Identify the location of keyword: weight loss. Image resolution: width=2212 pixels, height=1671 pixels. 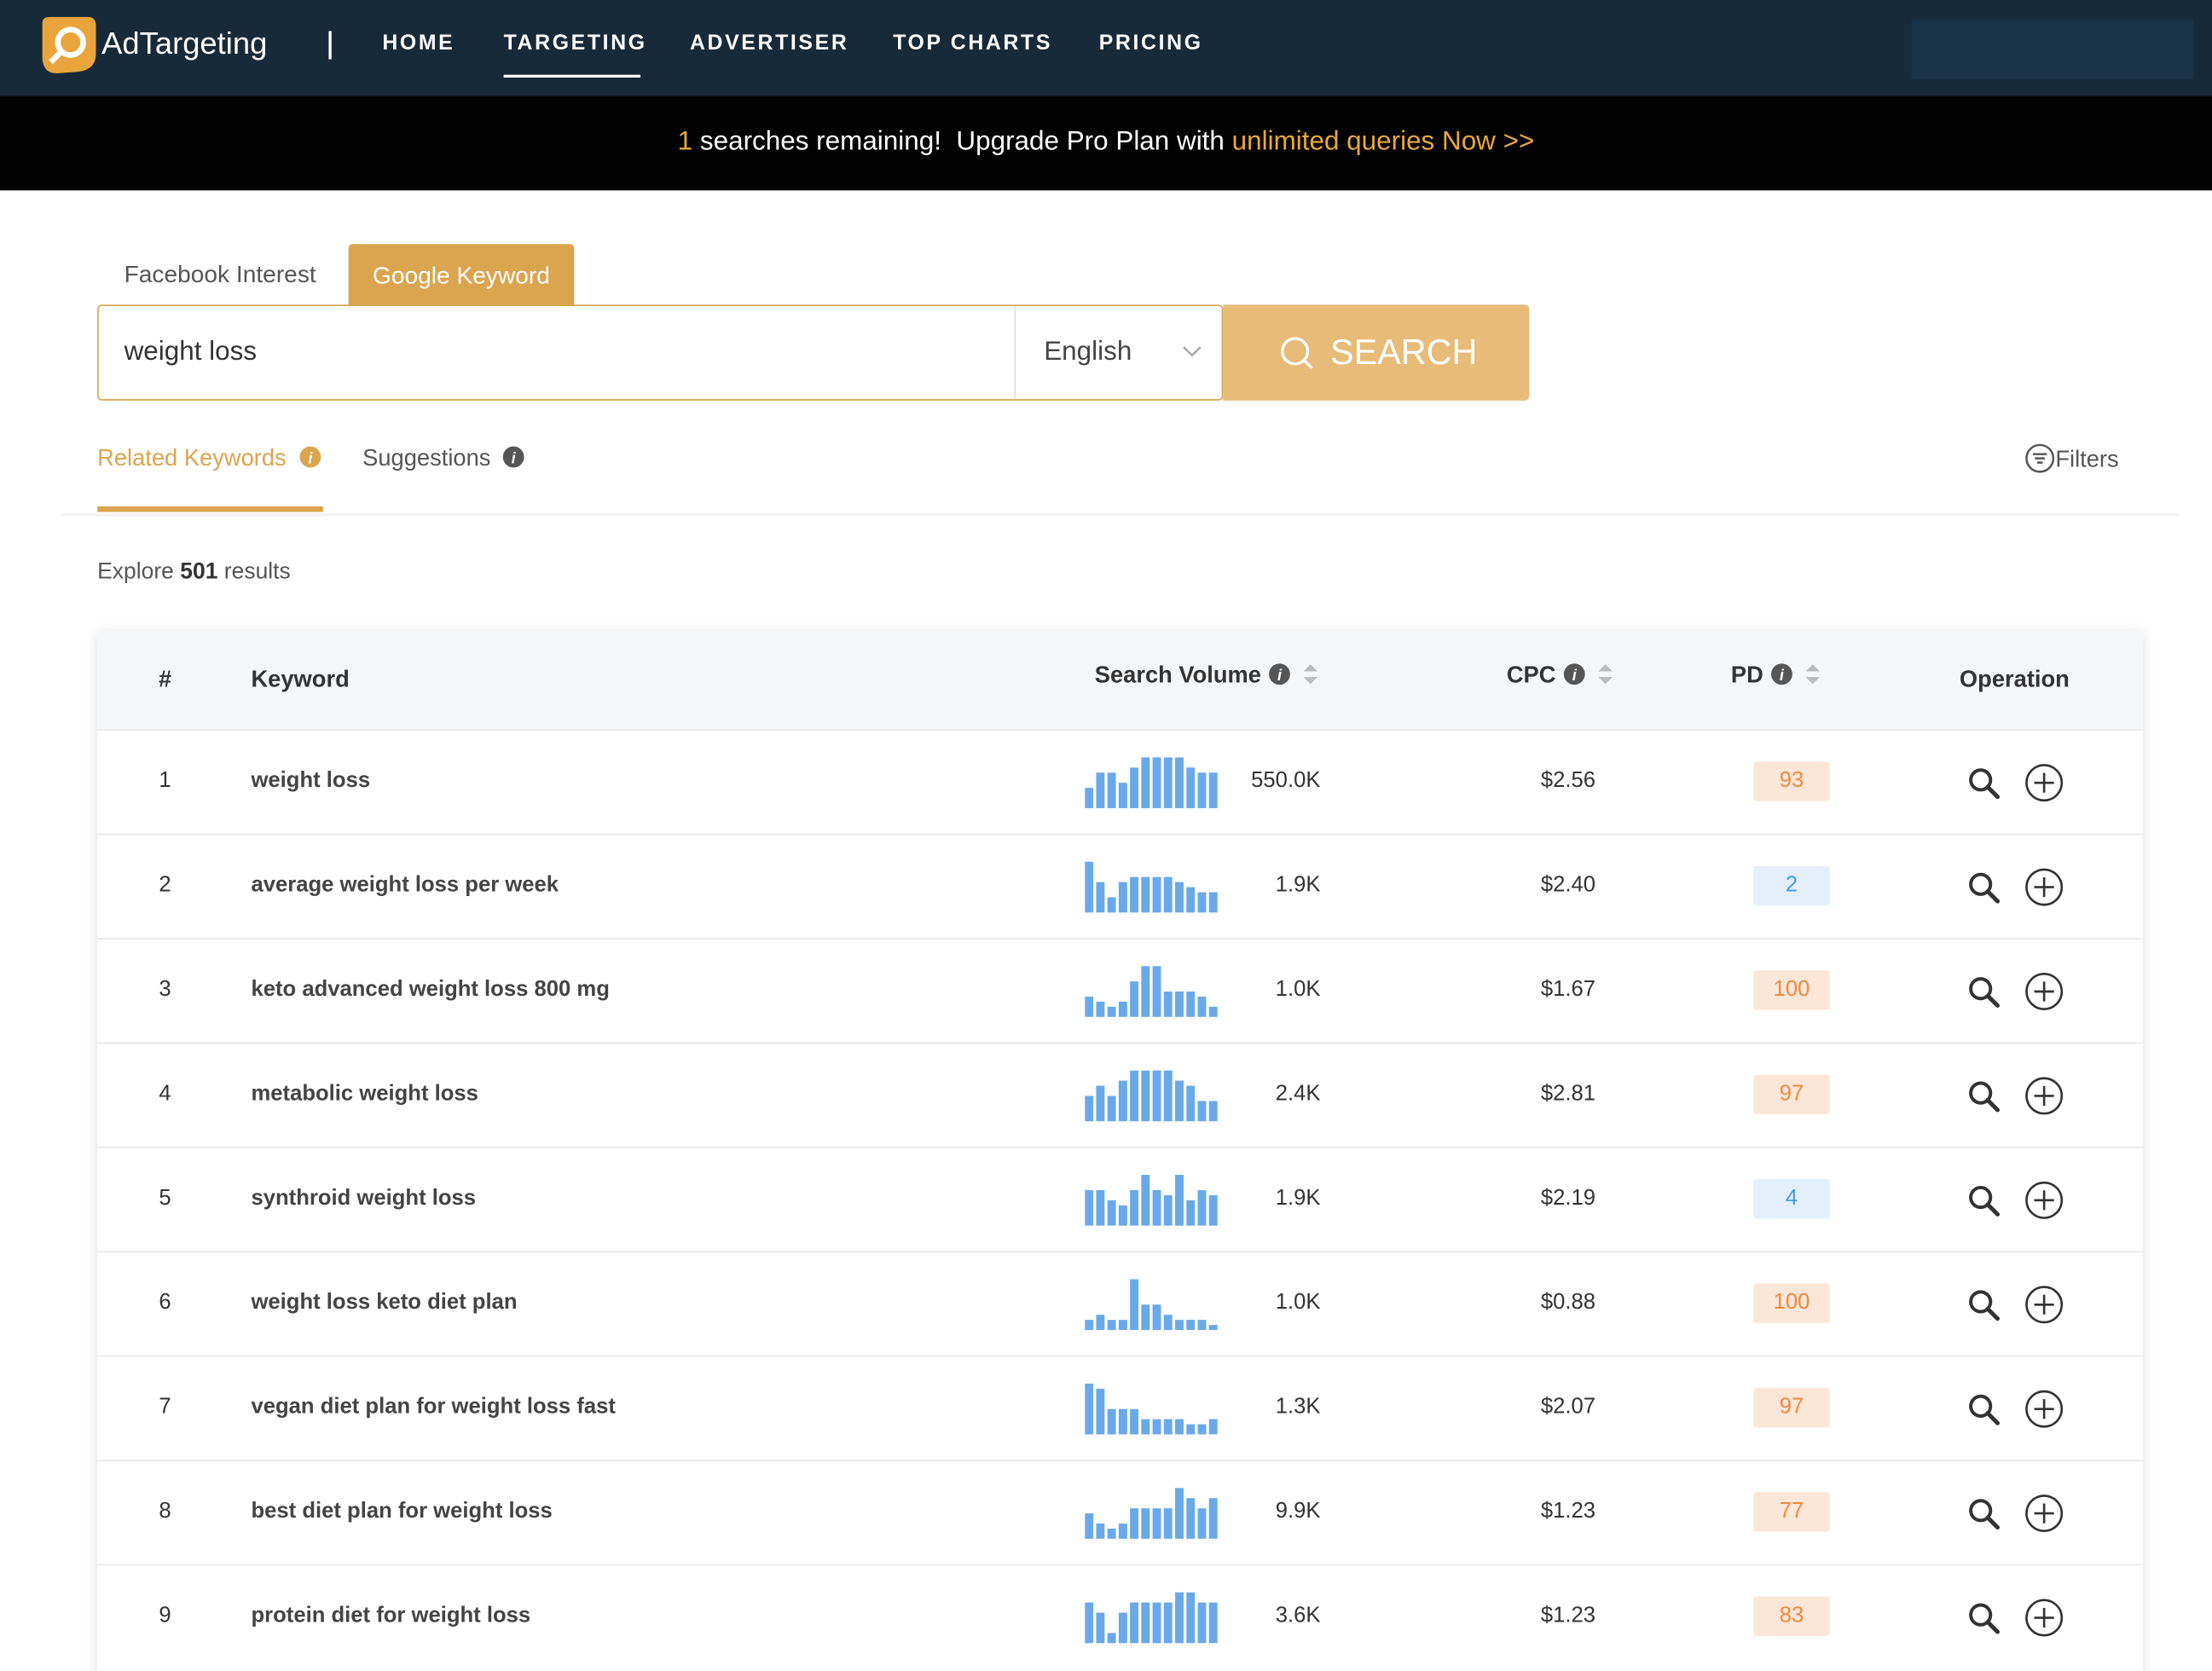
(311, 780).